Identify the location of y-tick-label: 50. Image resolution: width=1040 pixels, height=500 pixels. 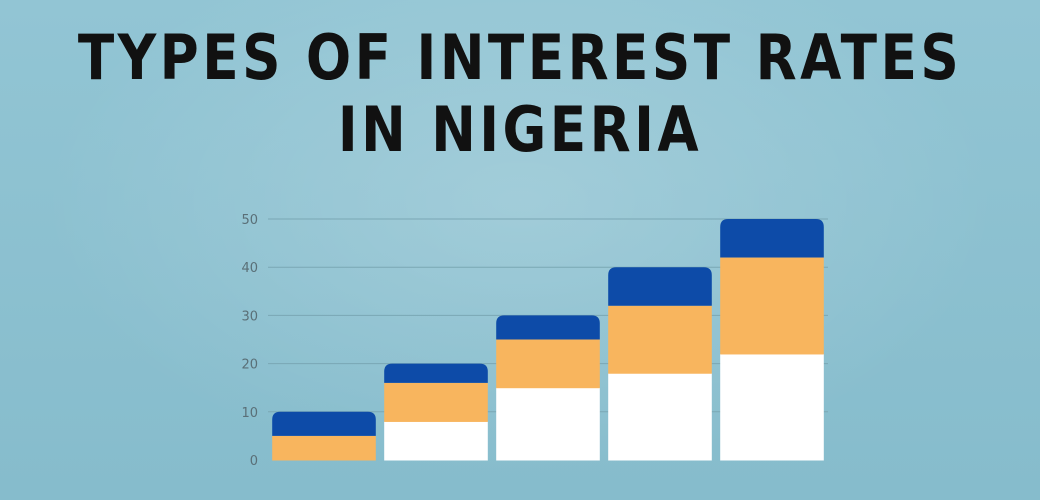
(249, 220).